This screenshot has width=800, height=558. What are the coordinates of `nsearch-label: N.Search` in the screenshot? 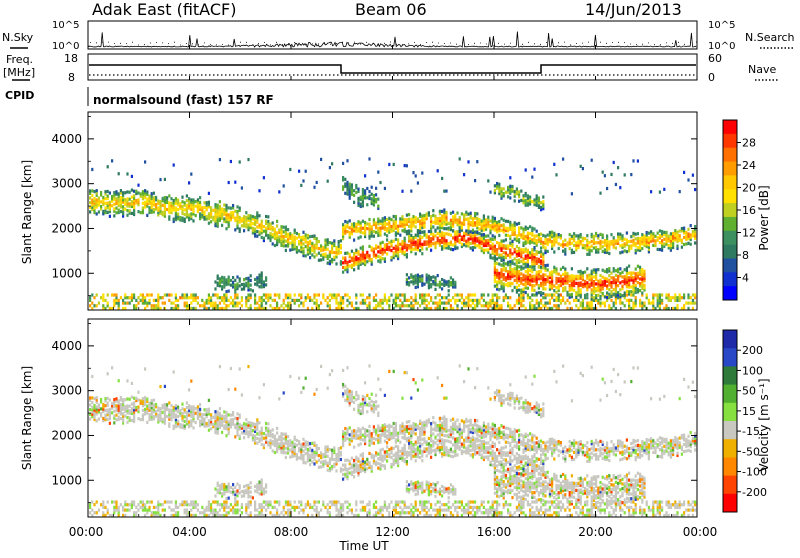 It's located at (770, 37).